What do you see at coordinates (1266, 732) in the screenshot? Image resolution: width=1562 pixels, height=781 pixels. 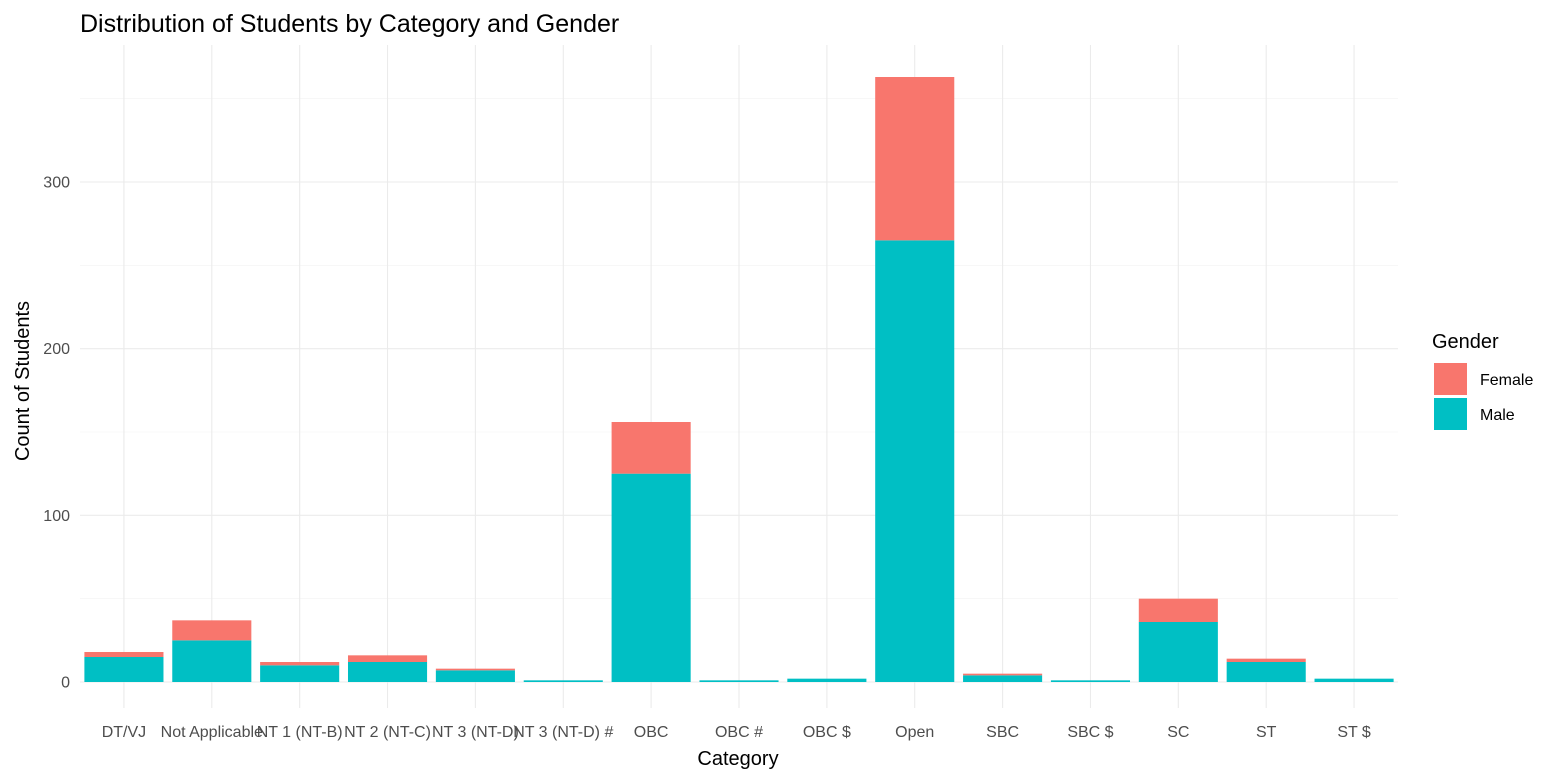 I see `x-tick-label: ST` at bounding box center [1266, 732].